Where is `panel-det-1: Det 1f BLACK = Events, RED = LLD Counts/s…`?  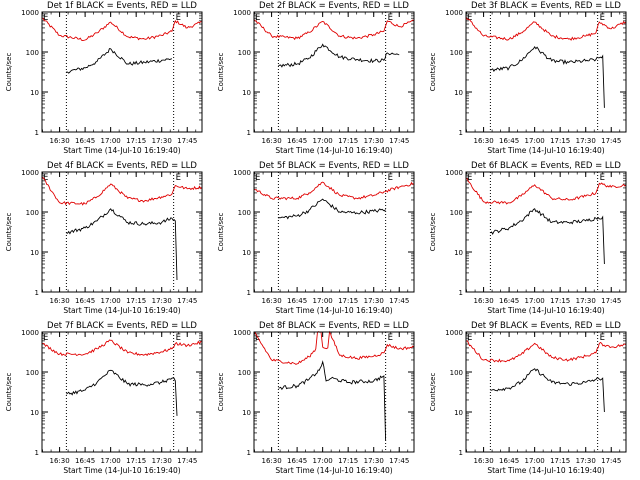
panel-det-1: Det 1f BLACK = Events, RED = LLD Counts/s… is located at coordinates (104, 78).